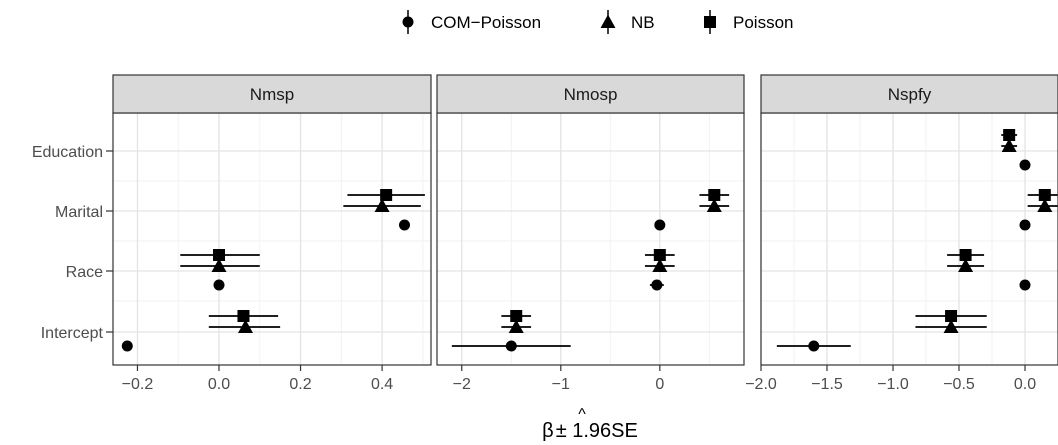 The width and height of the screenshot is (1058, 445). Describe the element at coordinates (486, 22) in the screenshot. I see `legend-label: COM−Poisson` at that location.